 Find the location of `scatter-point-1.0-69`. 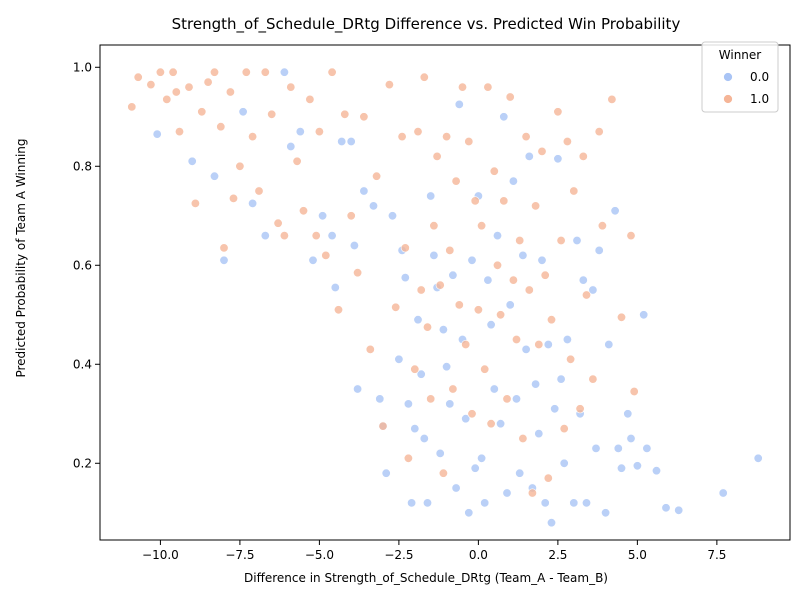

scatter-point-1.0-69 is located at coordinates (488, 87).